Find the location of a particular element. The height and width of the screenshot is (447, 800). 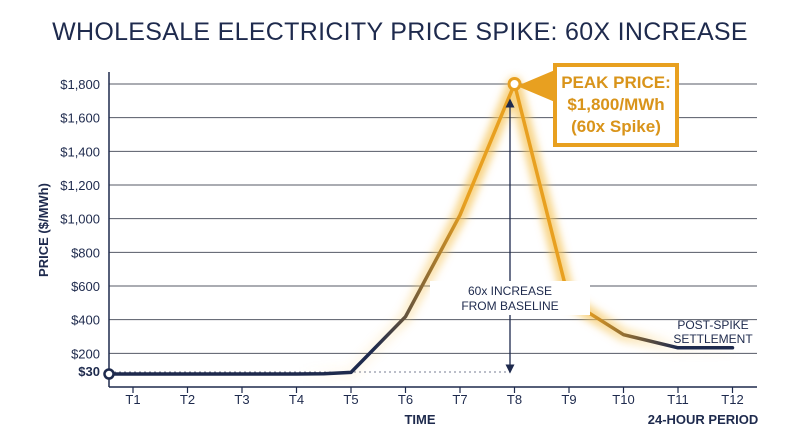

x-tick-label: T1 is located at coordinates (132, 399).